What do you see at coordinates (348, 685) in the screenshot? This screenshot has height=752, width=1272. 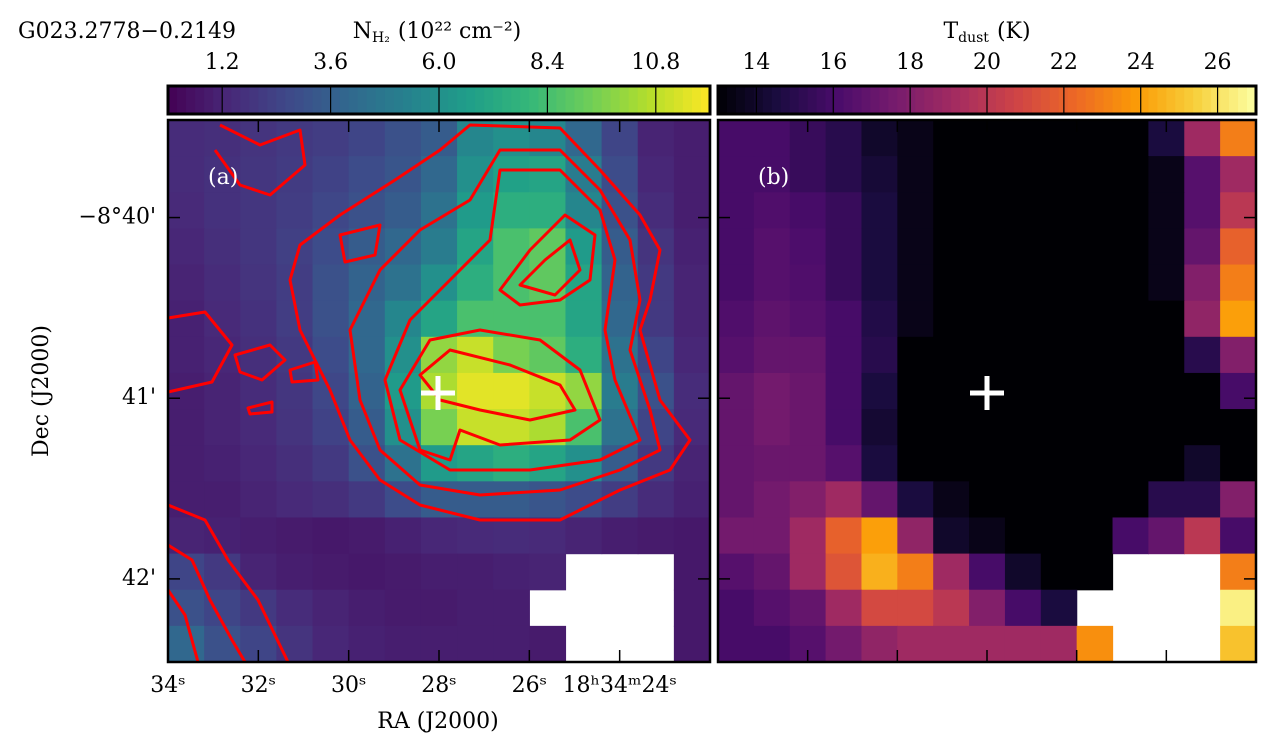 I see `x-tick-label: 30ˢ` at bounding box center [348, 685].